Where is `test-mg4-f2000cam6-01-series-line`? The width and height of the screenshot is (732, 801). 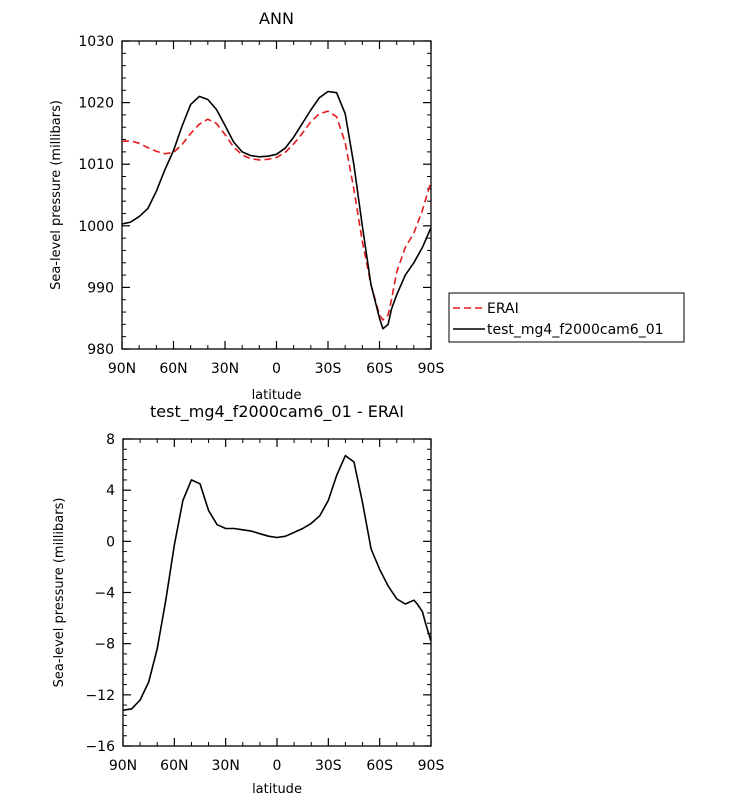 test-mg4-f2000cam6-01-series-line is located at coordinates (276, 210).